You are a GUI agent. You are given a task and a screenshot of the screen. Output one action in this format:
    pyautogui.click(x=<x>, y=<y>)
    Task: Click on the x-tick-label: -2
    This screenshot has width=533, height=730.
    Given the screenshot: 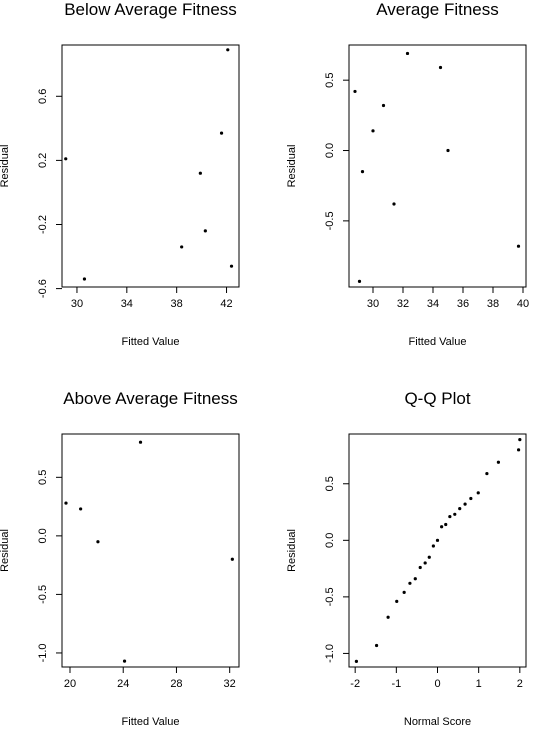 What is the action you would take?
    pyautogui.click(x=355, y=684)
    